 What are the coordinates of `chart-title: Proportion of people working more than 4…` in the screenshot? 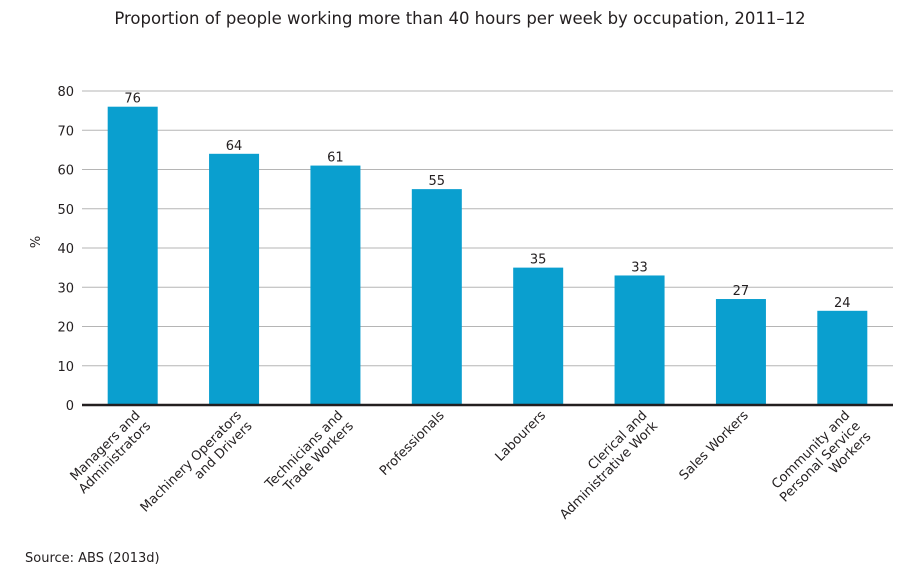 It's located at (459, 18).